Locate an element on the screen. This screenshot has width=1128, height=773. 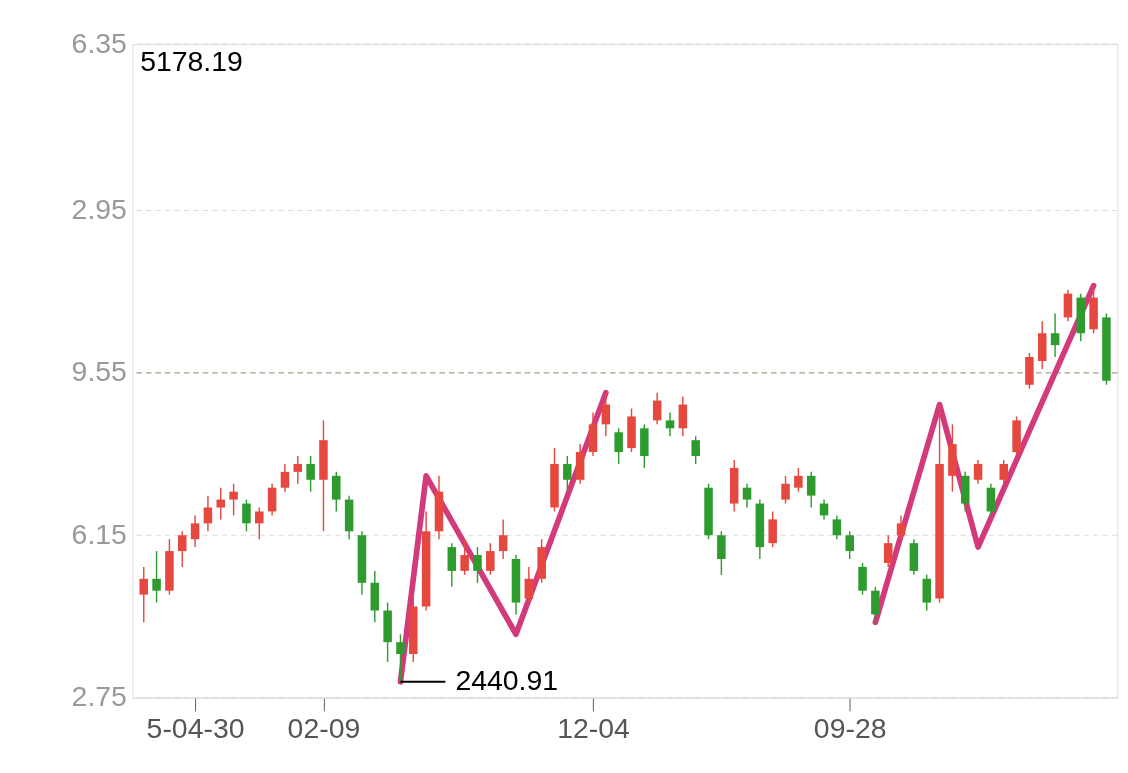
x-tick-label: 5-04-30 is located at coordinates (195, 727).